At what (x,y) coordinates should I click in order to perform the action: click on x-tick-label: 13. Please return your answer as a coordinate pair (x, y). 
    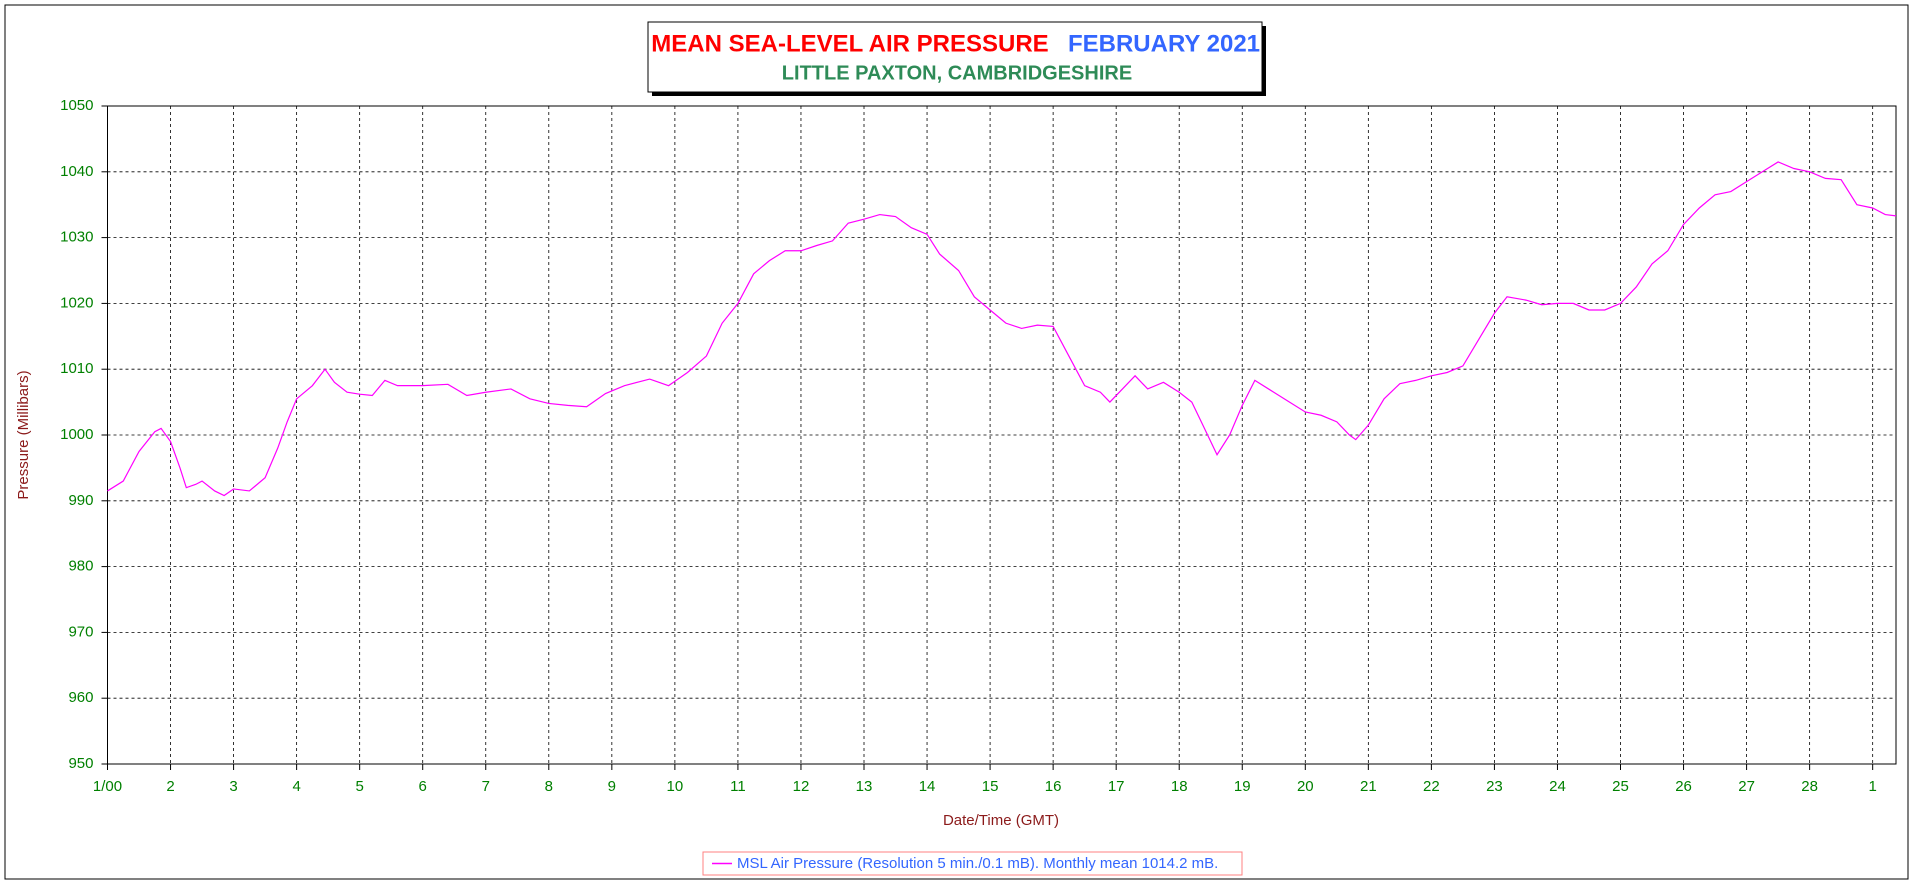
    Looking at the image, I should click on (864, 786).